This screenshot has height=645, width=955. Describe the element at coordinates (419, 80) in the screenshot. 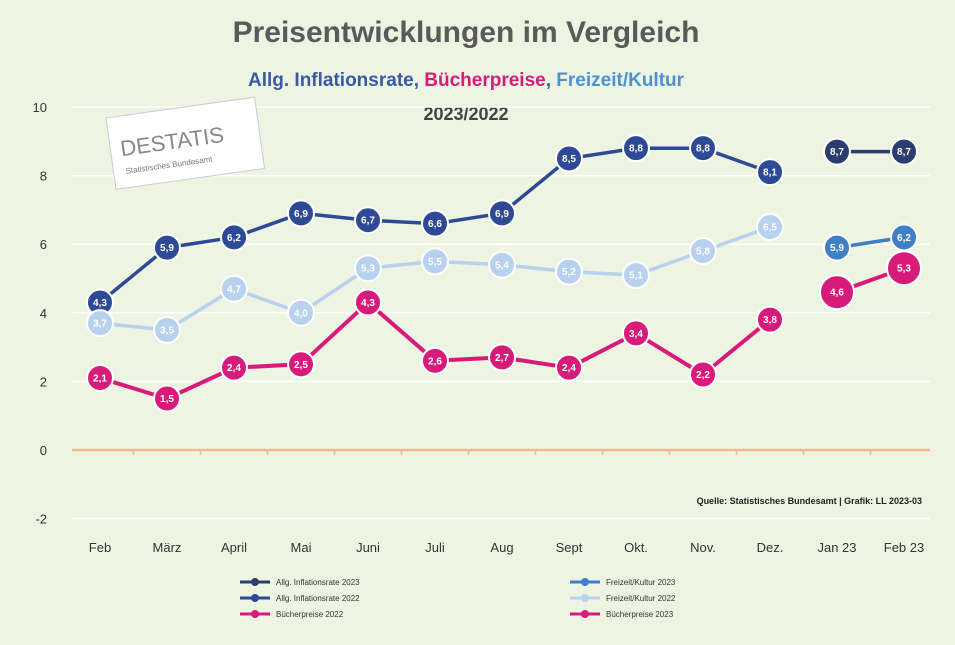

I see `subtitle-sep-1: ,` at that location.